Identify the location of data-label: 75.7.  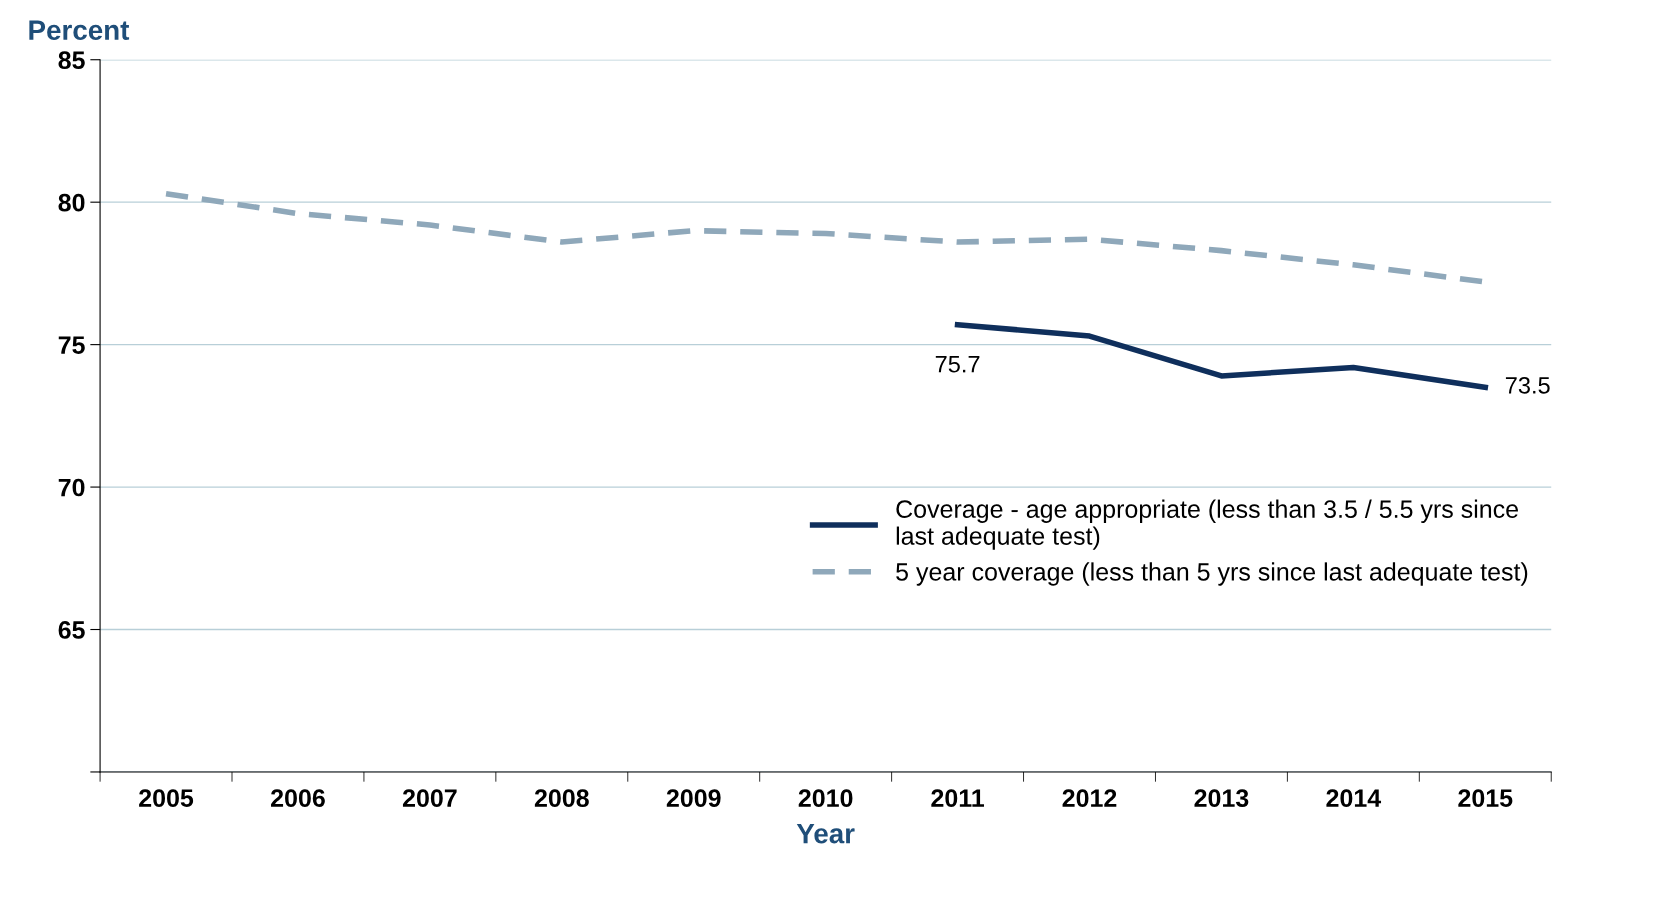
(957, 364).